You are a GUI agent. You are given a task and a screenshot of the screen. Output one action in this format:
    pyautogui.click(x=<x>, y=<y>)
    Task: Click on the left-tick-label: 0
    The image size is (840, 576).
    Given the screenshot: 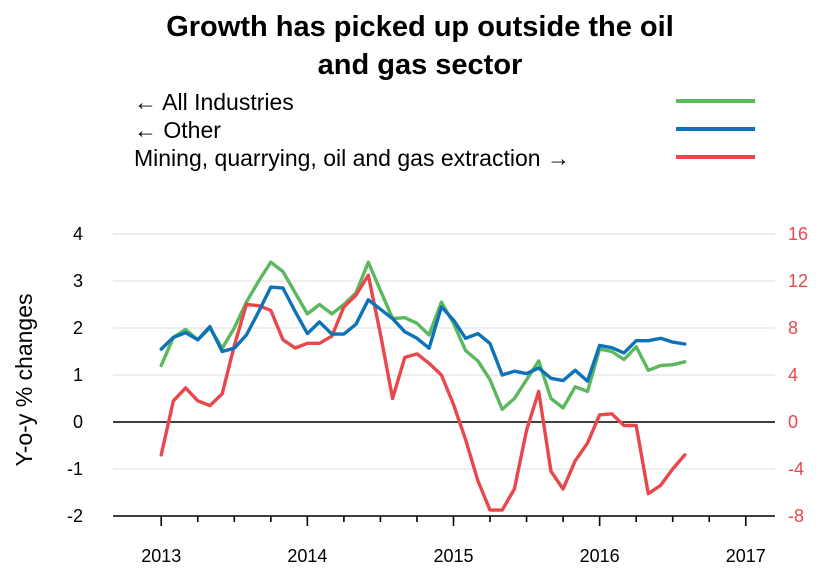 What is the action you would take?
    pyautogui.click(x=78, y=422)
    